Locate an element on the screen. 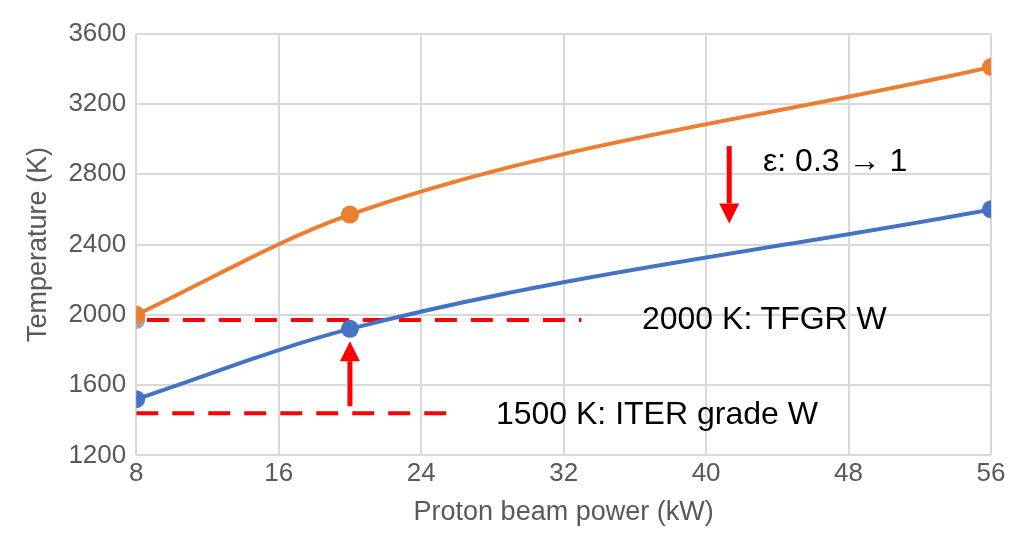  x-tick-label: 32 is located at coordinates (564, 472).